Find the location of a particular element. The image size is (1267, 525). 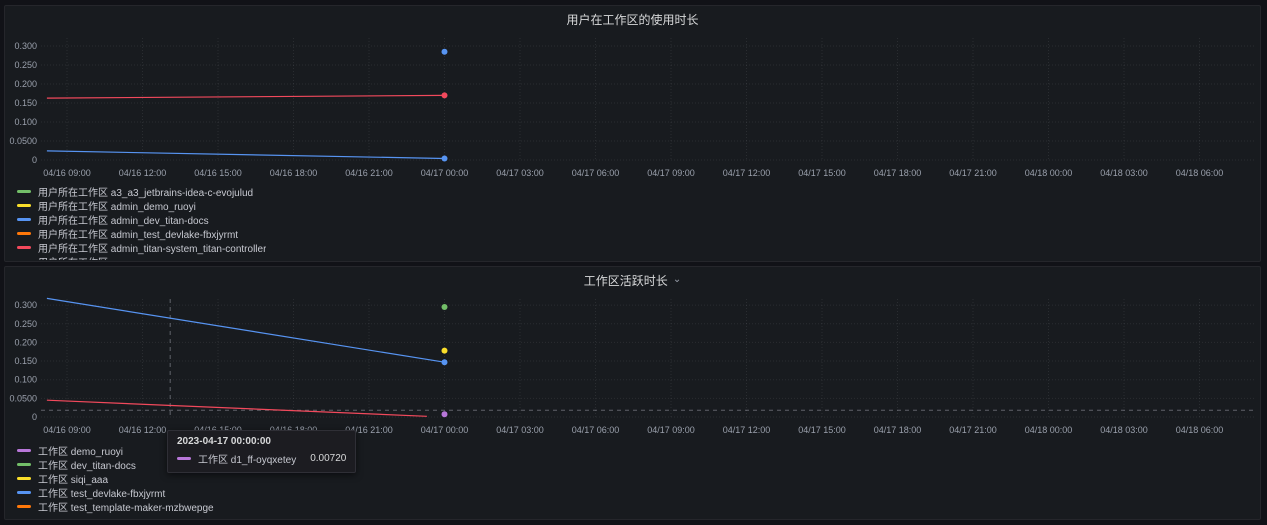

panel-title-text: 工作区活跃时长 is located at coordinates (625, 280).